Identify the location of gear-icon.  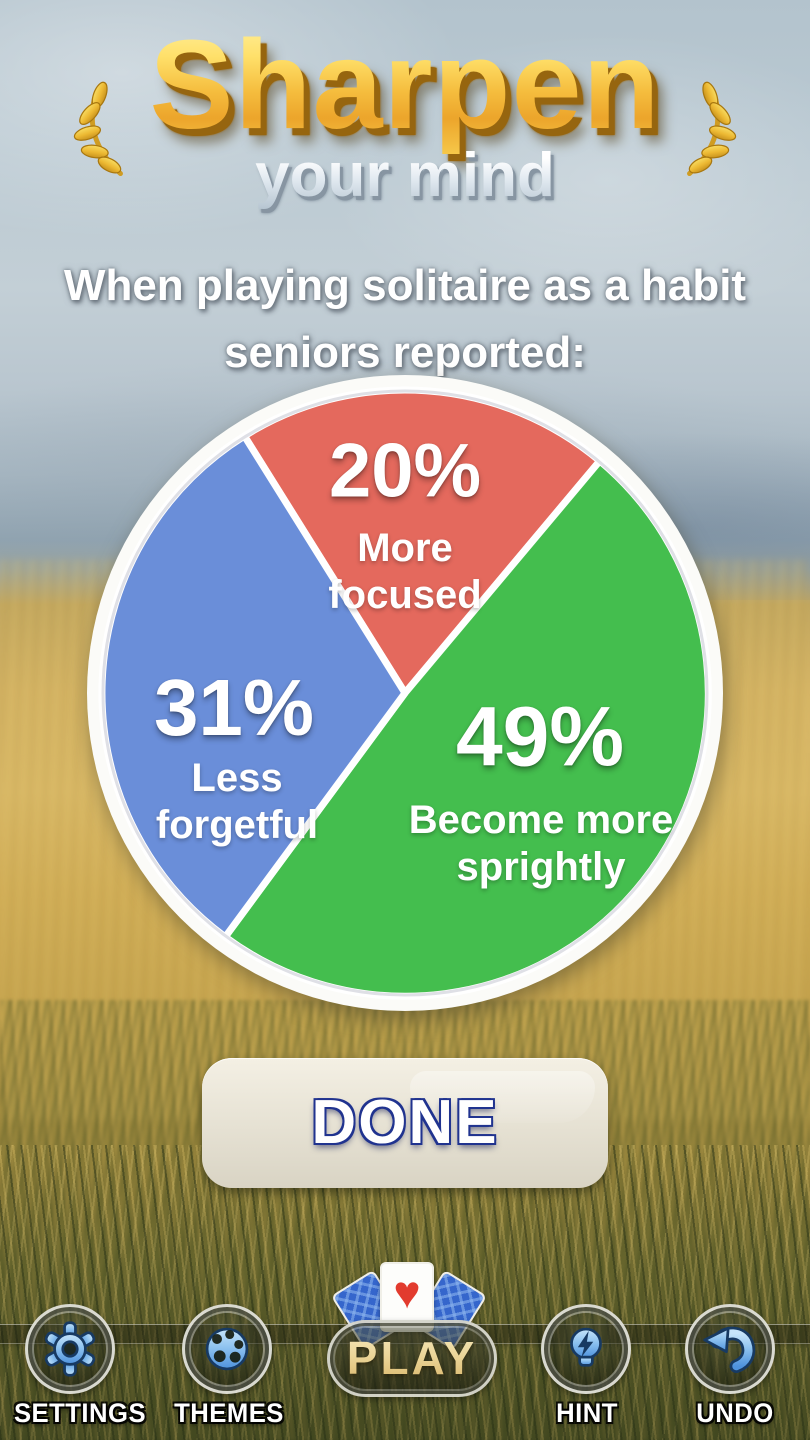
(70, 1349).